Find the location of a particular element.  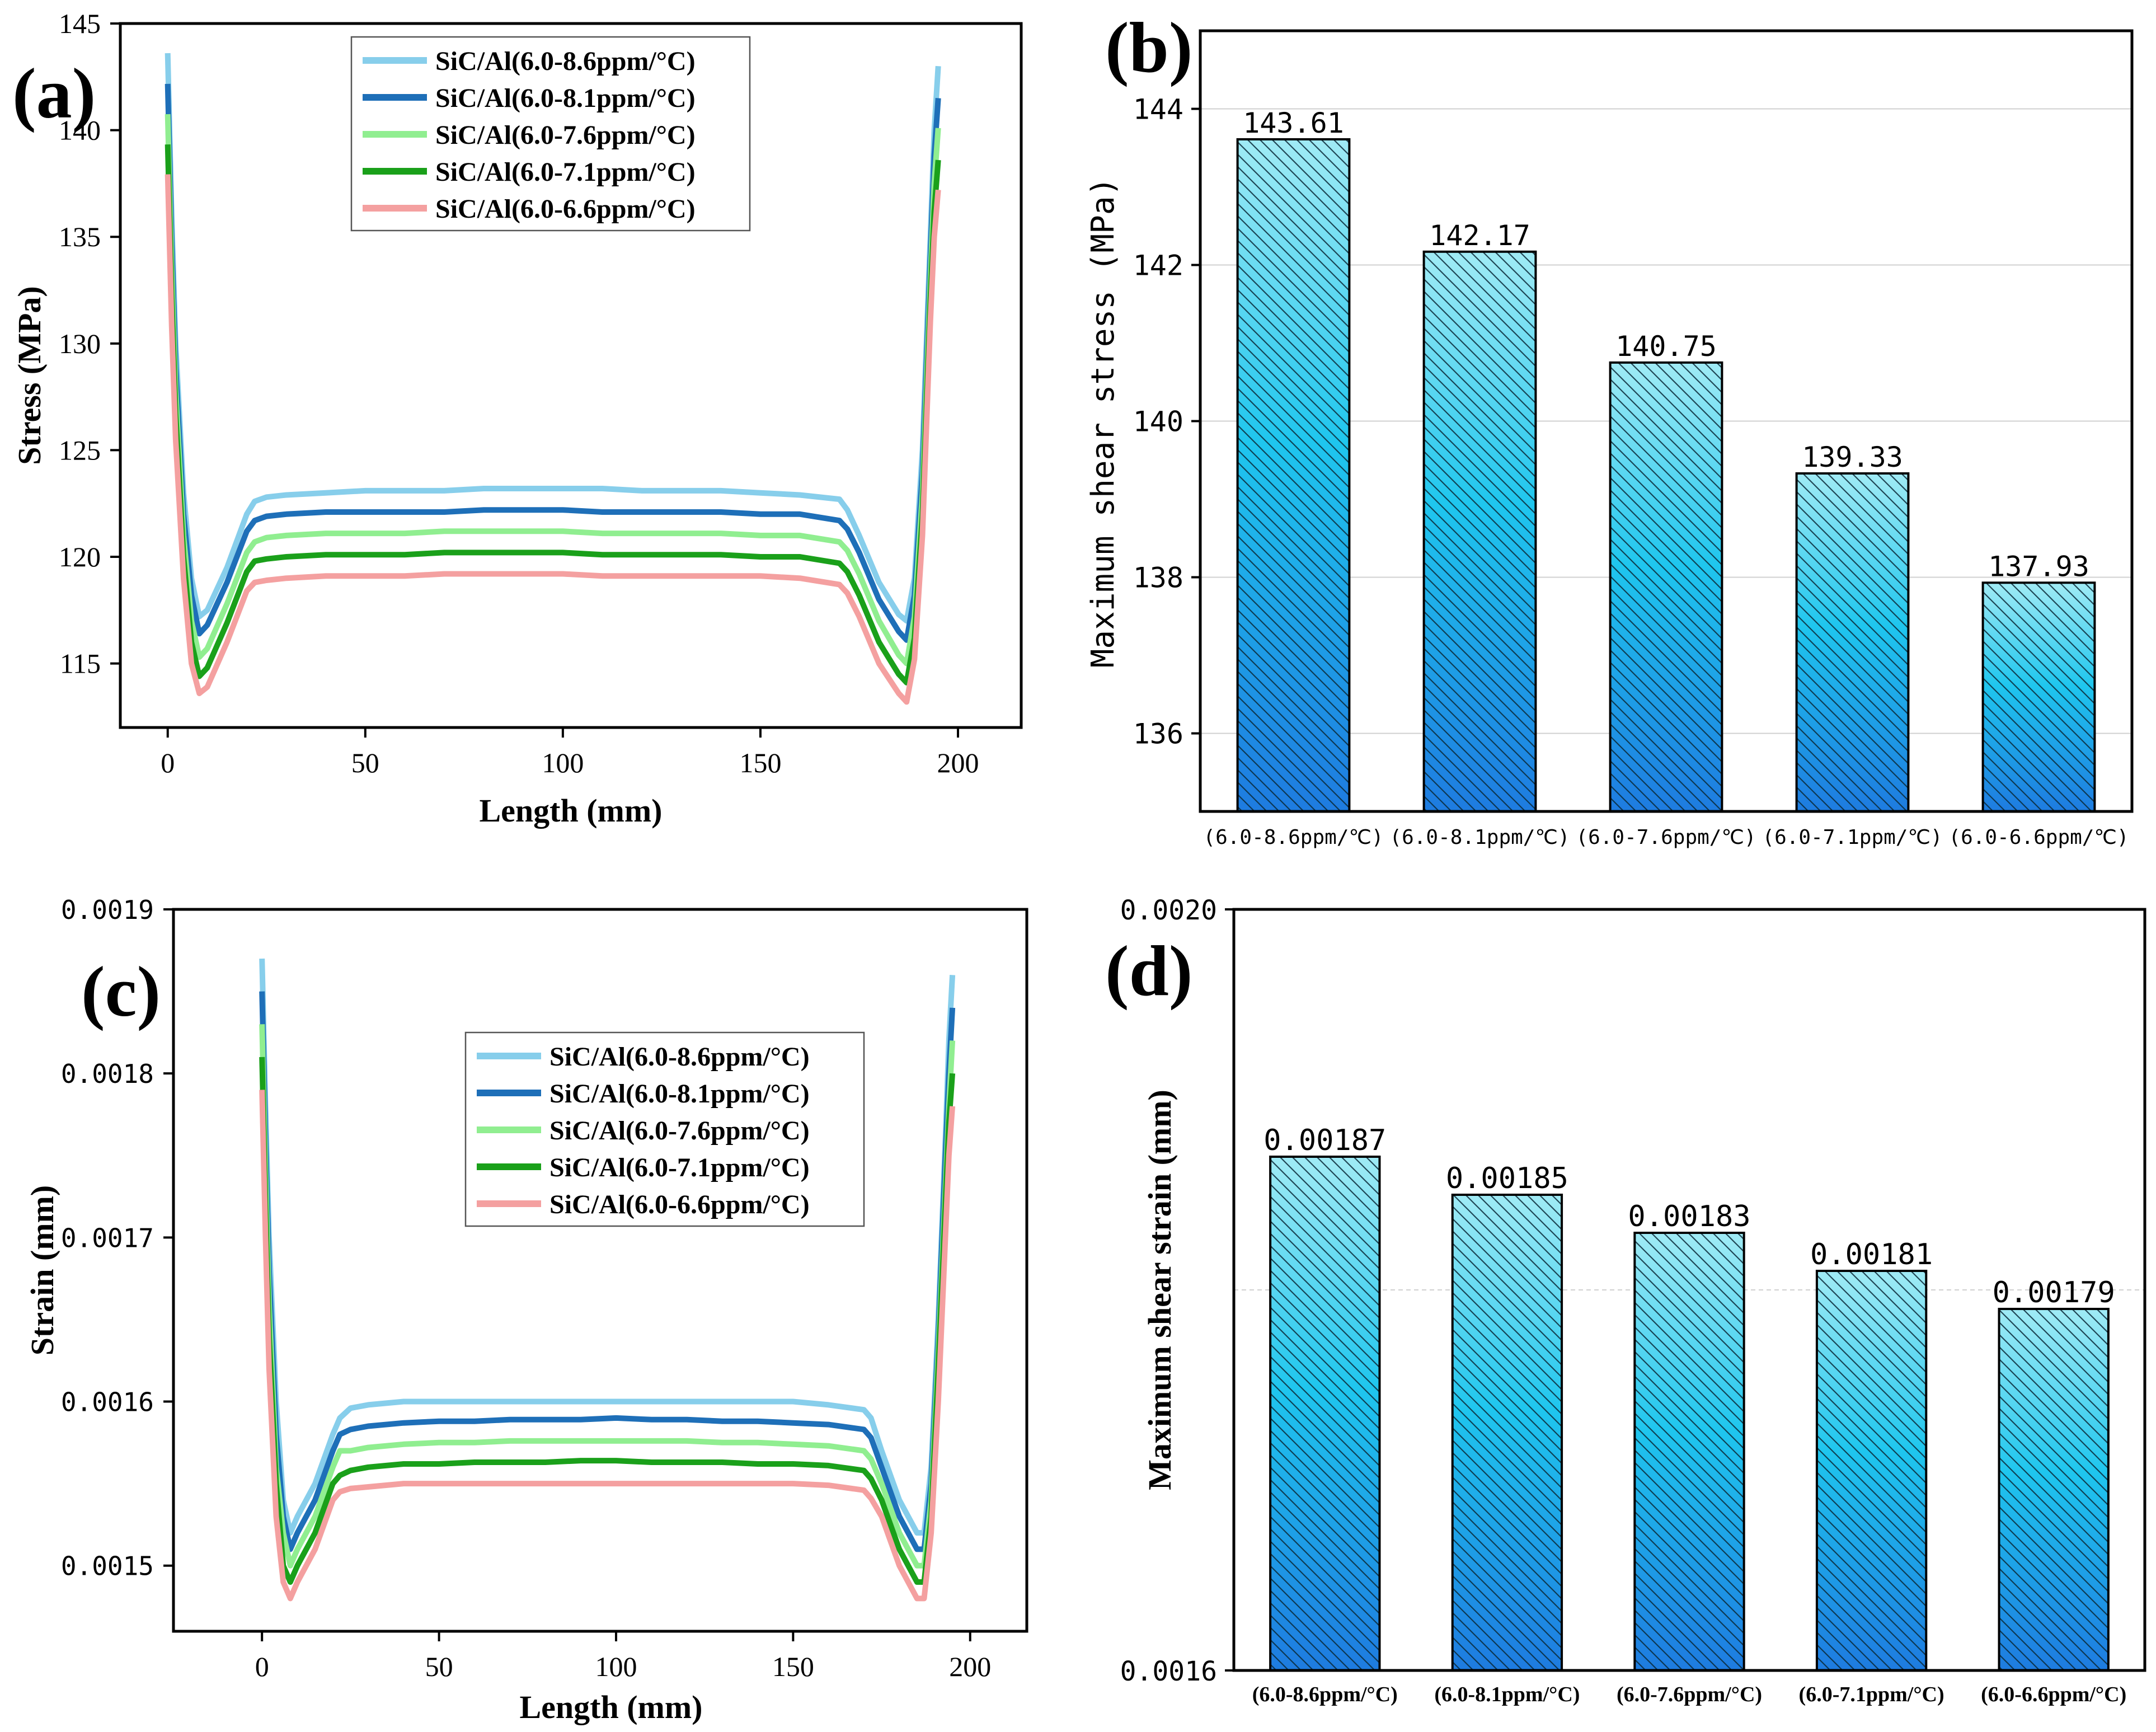

x-axis-label-c: Length (mm) is located at coordinates (611, 1707).